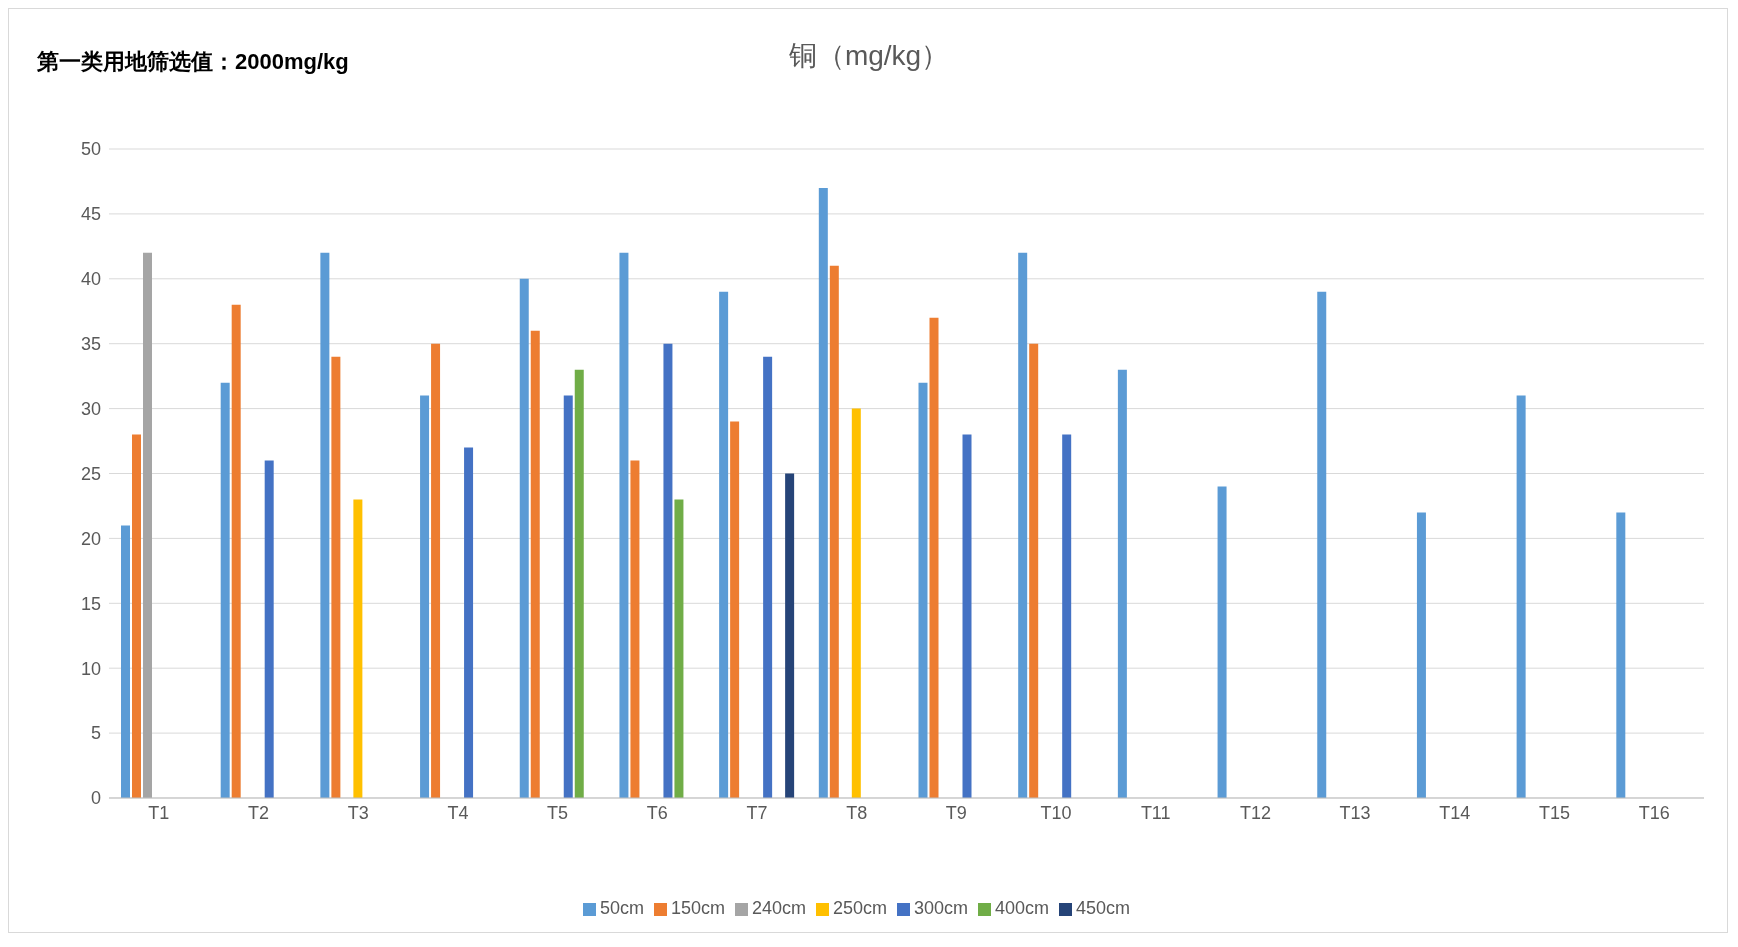  I want to click on x-tick-label: T7, so click(757, 812).